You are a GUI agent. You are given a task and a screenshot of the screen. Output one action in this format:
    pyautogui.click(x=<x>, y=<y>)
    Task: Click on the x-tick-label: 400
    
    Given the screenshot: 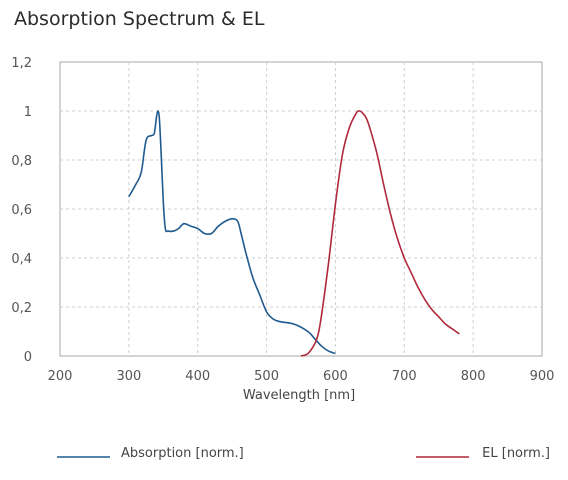 What is the action you would take?
    pyautogui.click(x=197, y=376)
    